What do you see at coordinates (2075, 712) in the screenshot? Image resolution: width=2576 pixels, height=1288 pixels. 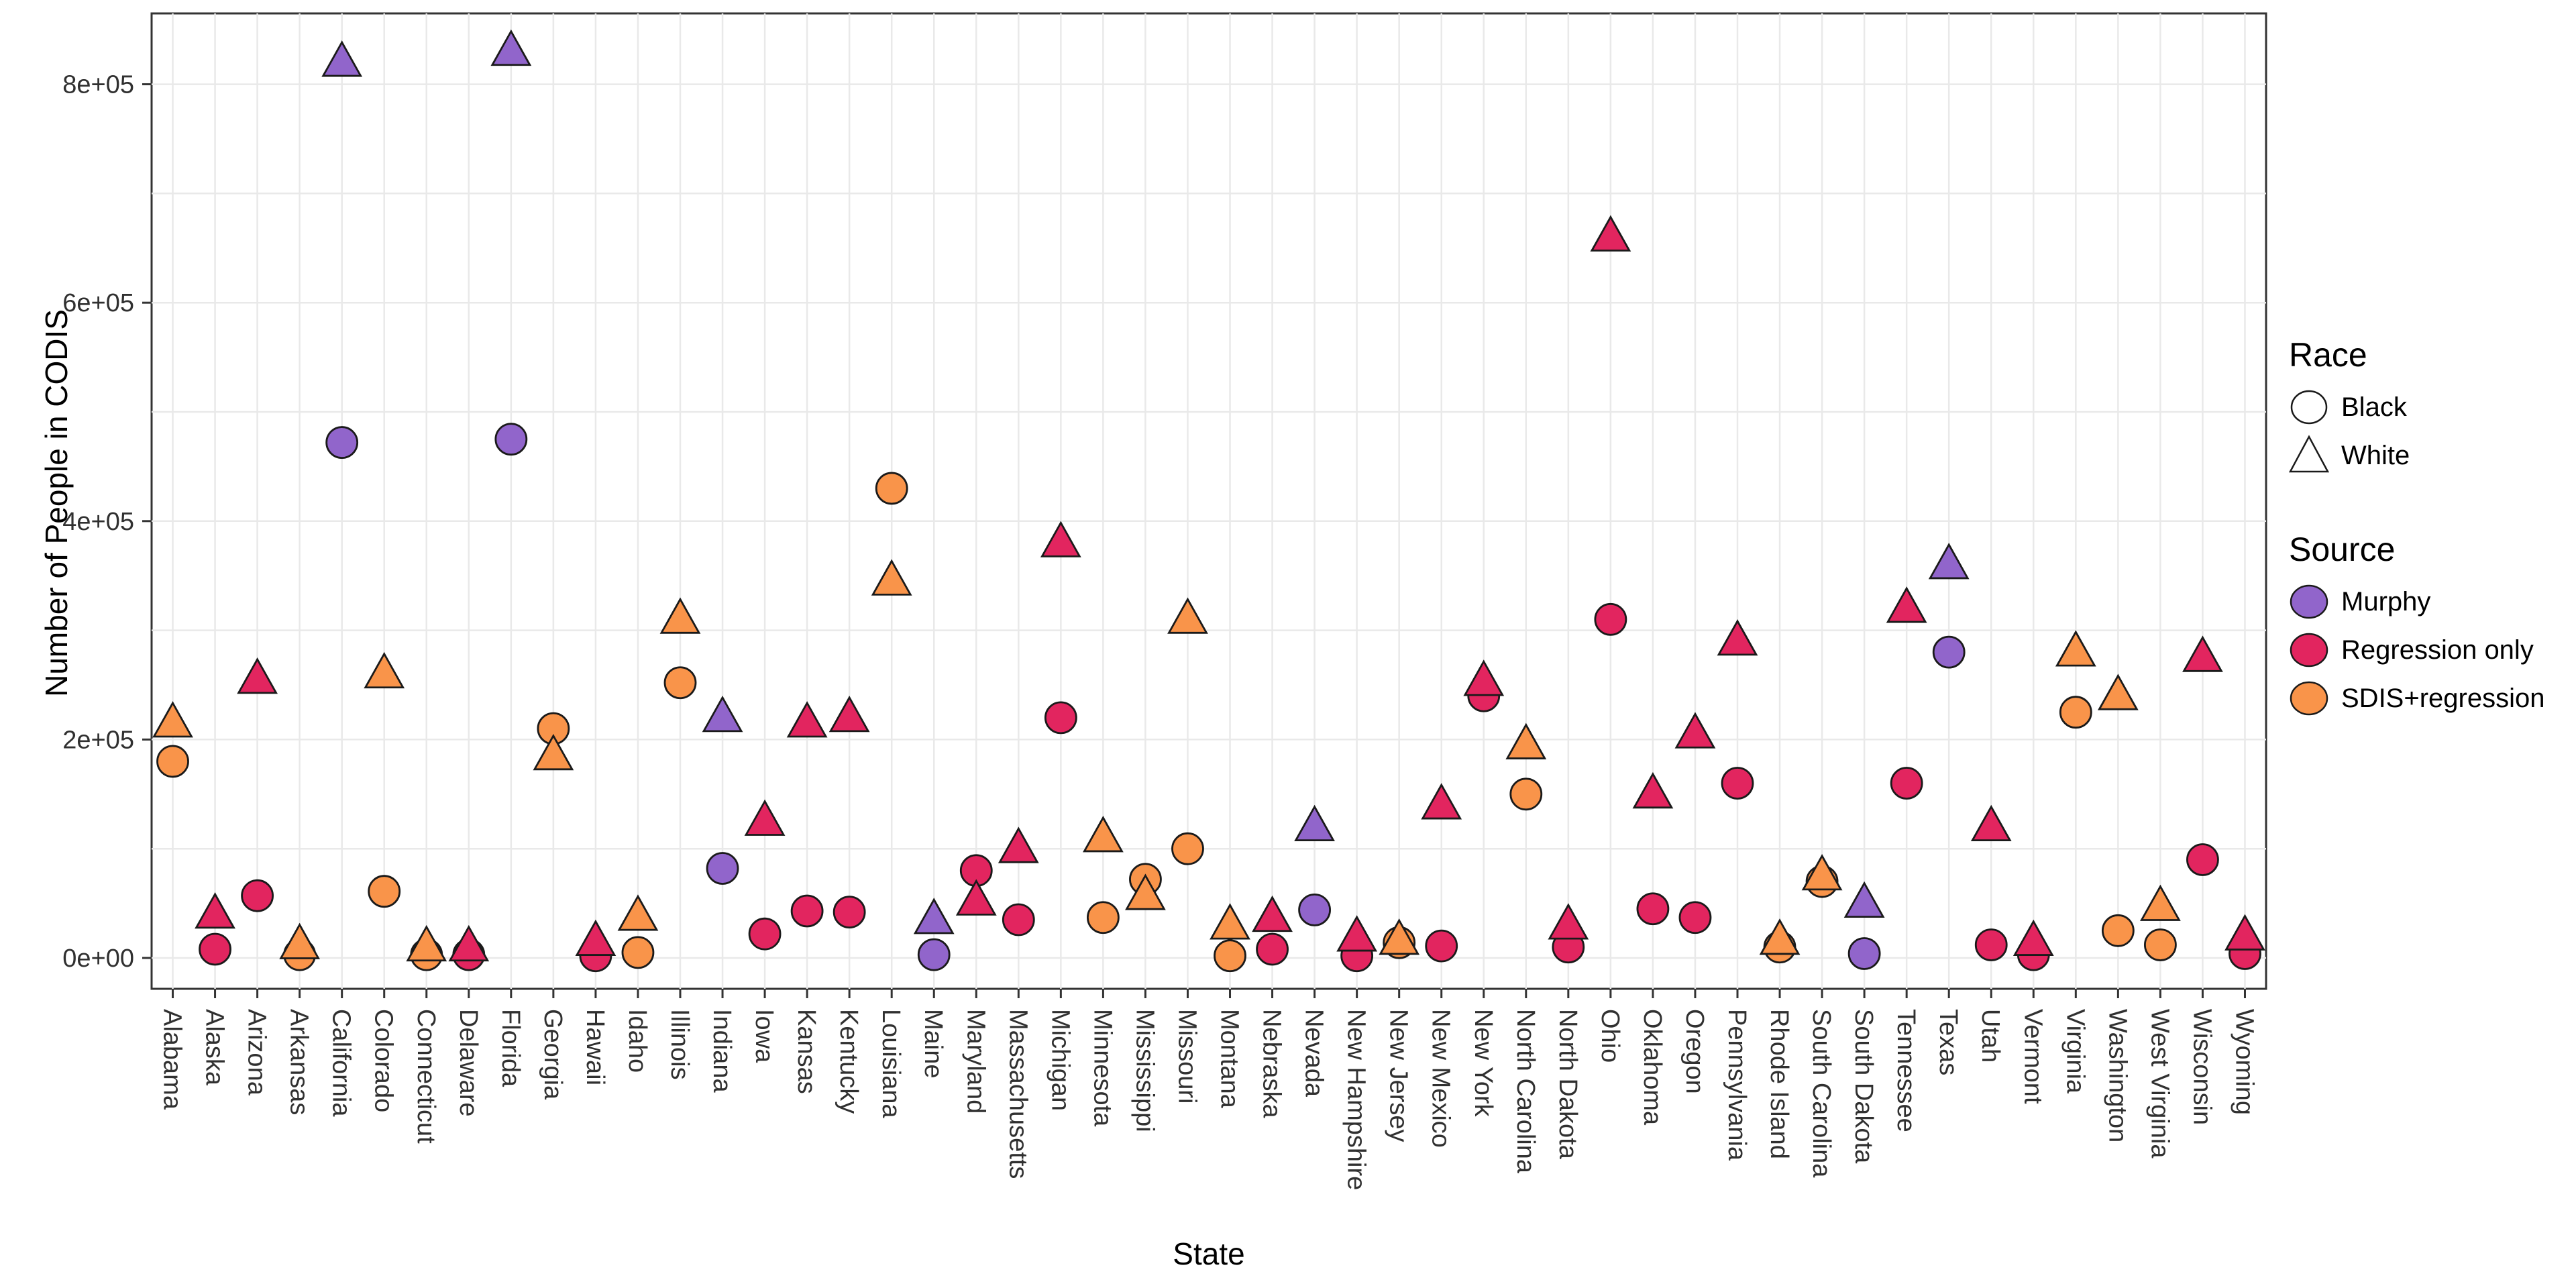 I see `data-point-circle-virginia` at bounding box center [2075, 712].